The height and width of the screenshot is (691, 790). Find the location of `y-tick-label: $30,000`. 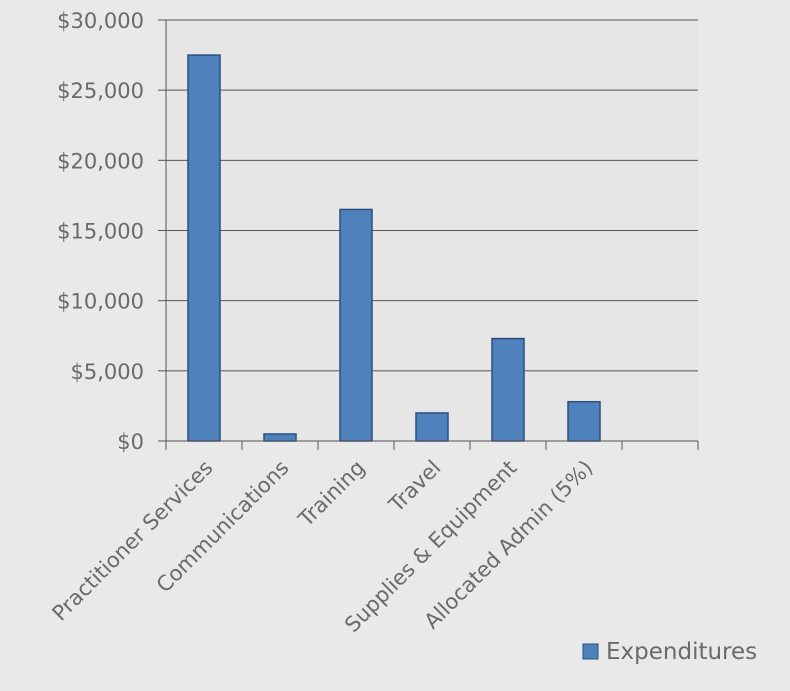

y-tick-label: $30,000 is located at coordinates (100, 21).